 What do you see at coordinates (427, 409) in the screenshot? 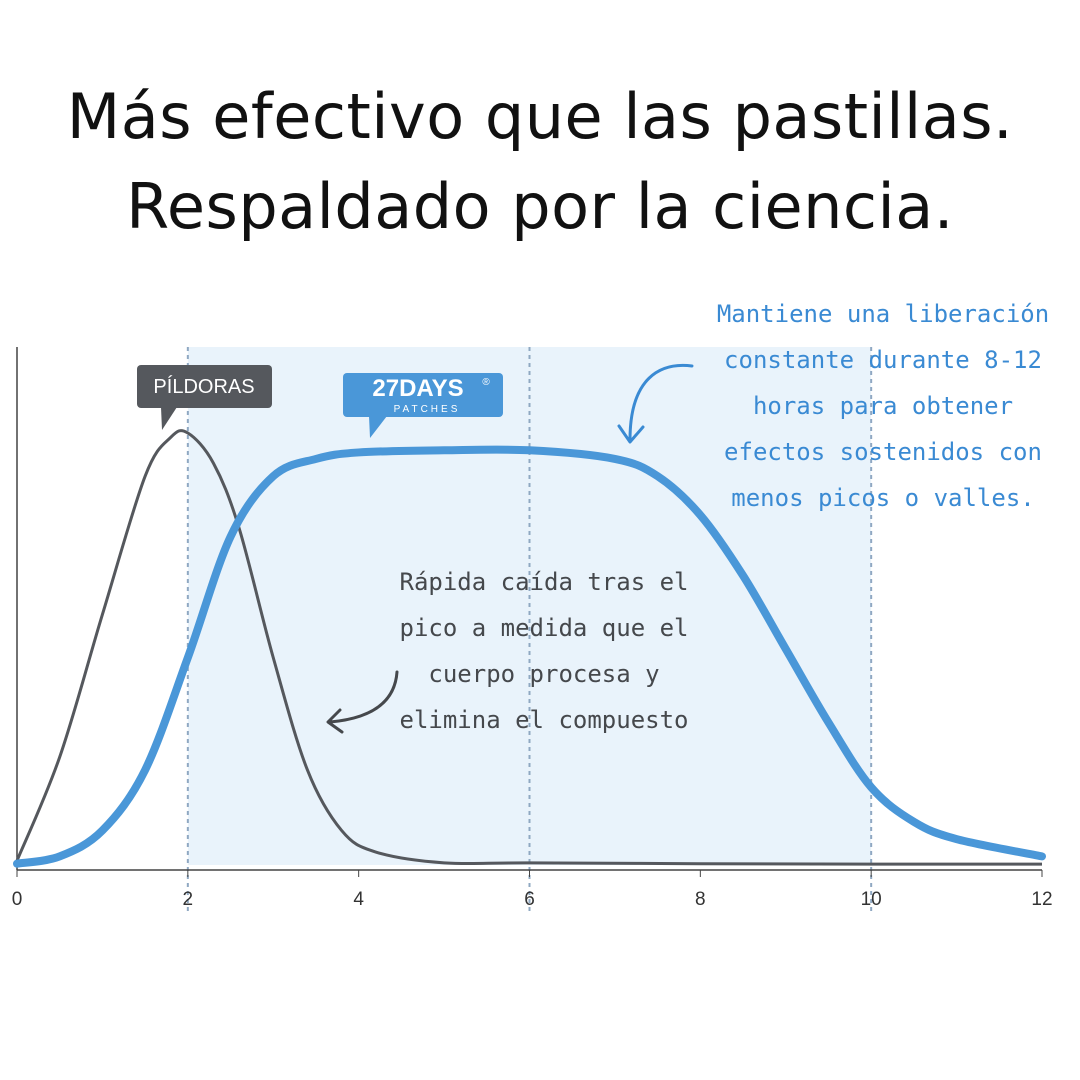
I see `patch-badge-sub: PATCHES` at bounding box center [427, 409].